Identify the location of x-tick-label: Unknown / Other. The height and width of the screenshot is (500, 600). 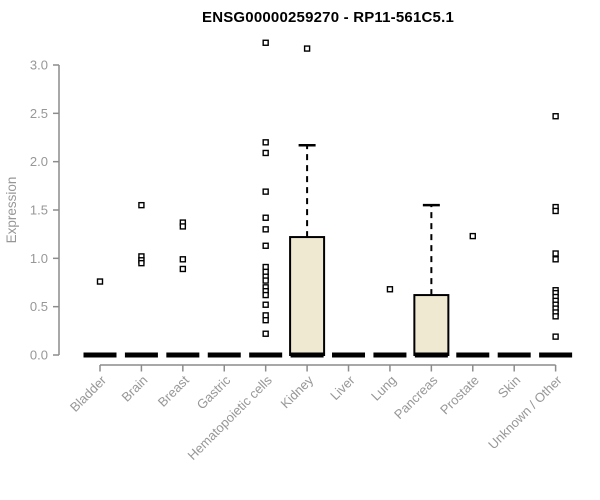
(525, 412).